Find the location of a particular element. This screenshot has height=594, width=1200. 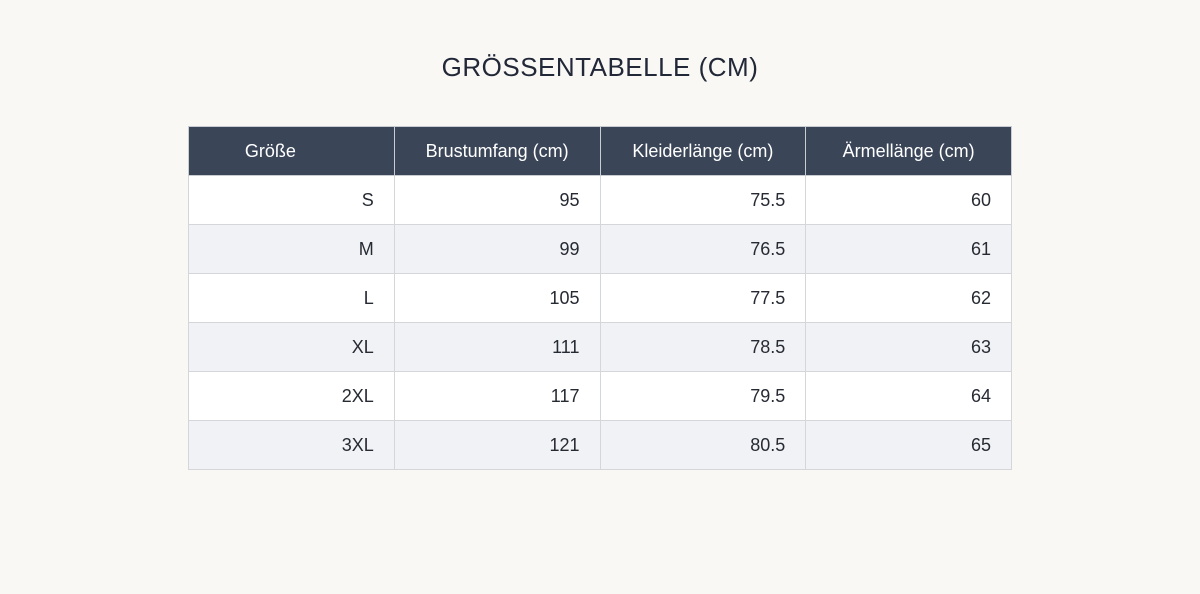

chest-cell: 99 is located at coordinates (497, 249).